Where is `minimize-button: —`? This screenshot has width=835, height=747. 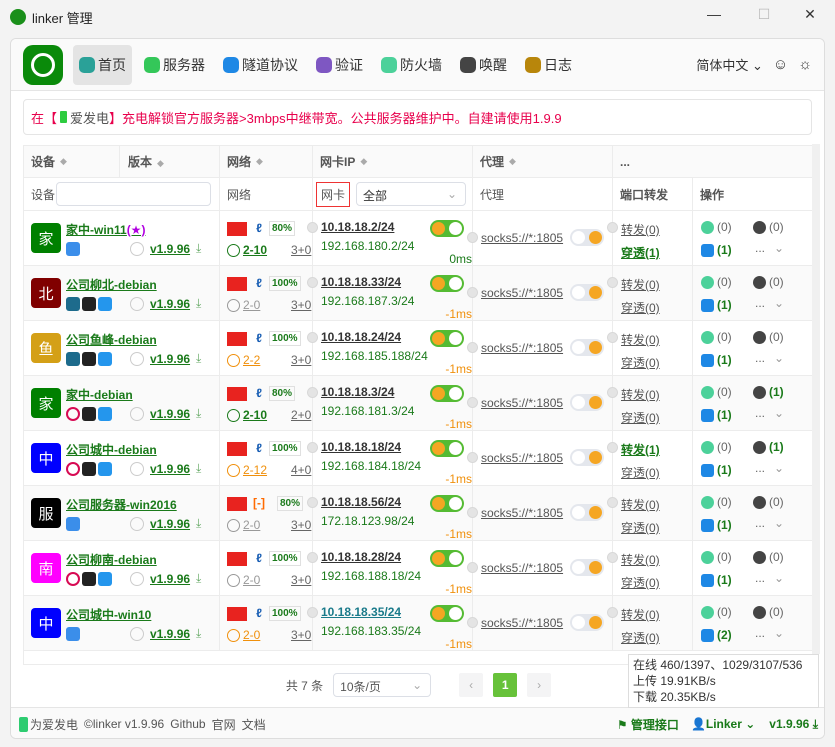
minimize-button: — is located at coordinates (714, 14).